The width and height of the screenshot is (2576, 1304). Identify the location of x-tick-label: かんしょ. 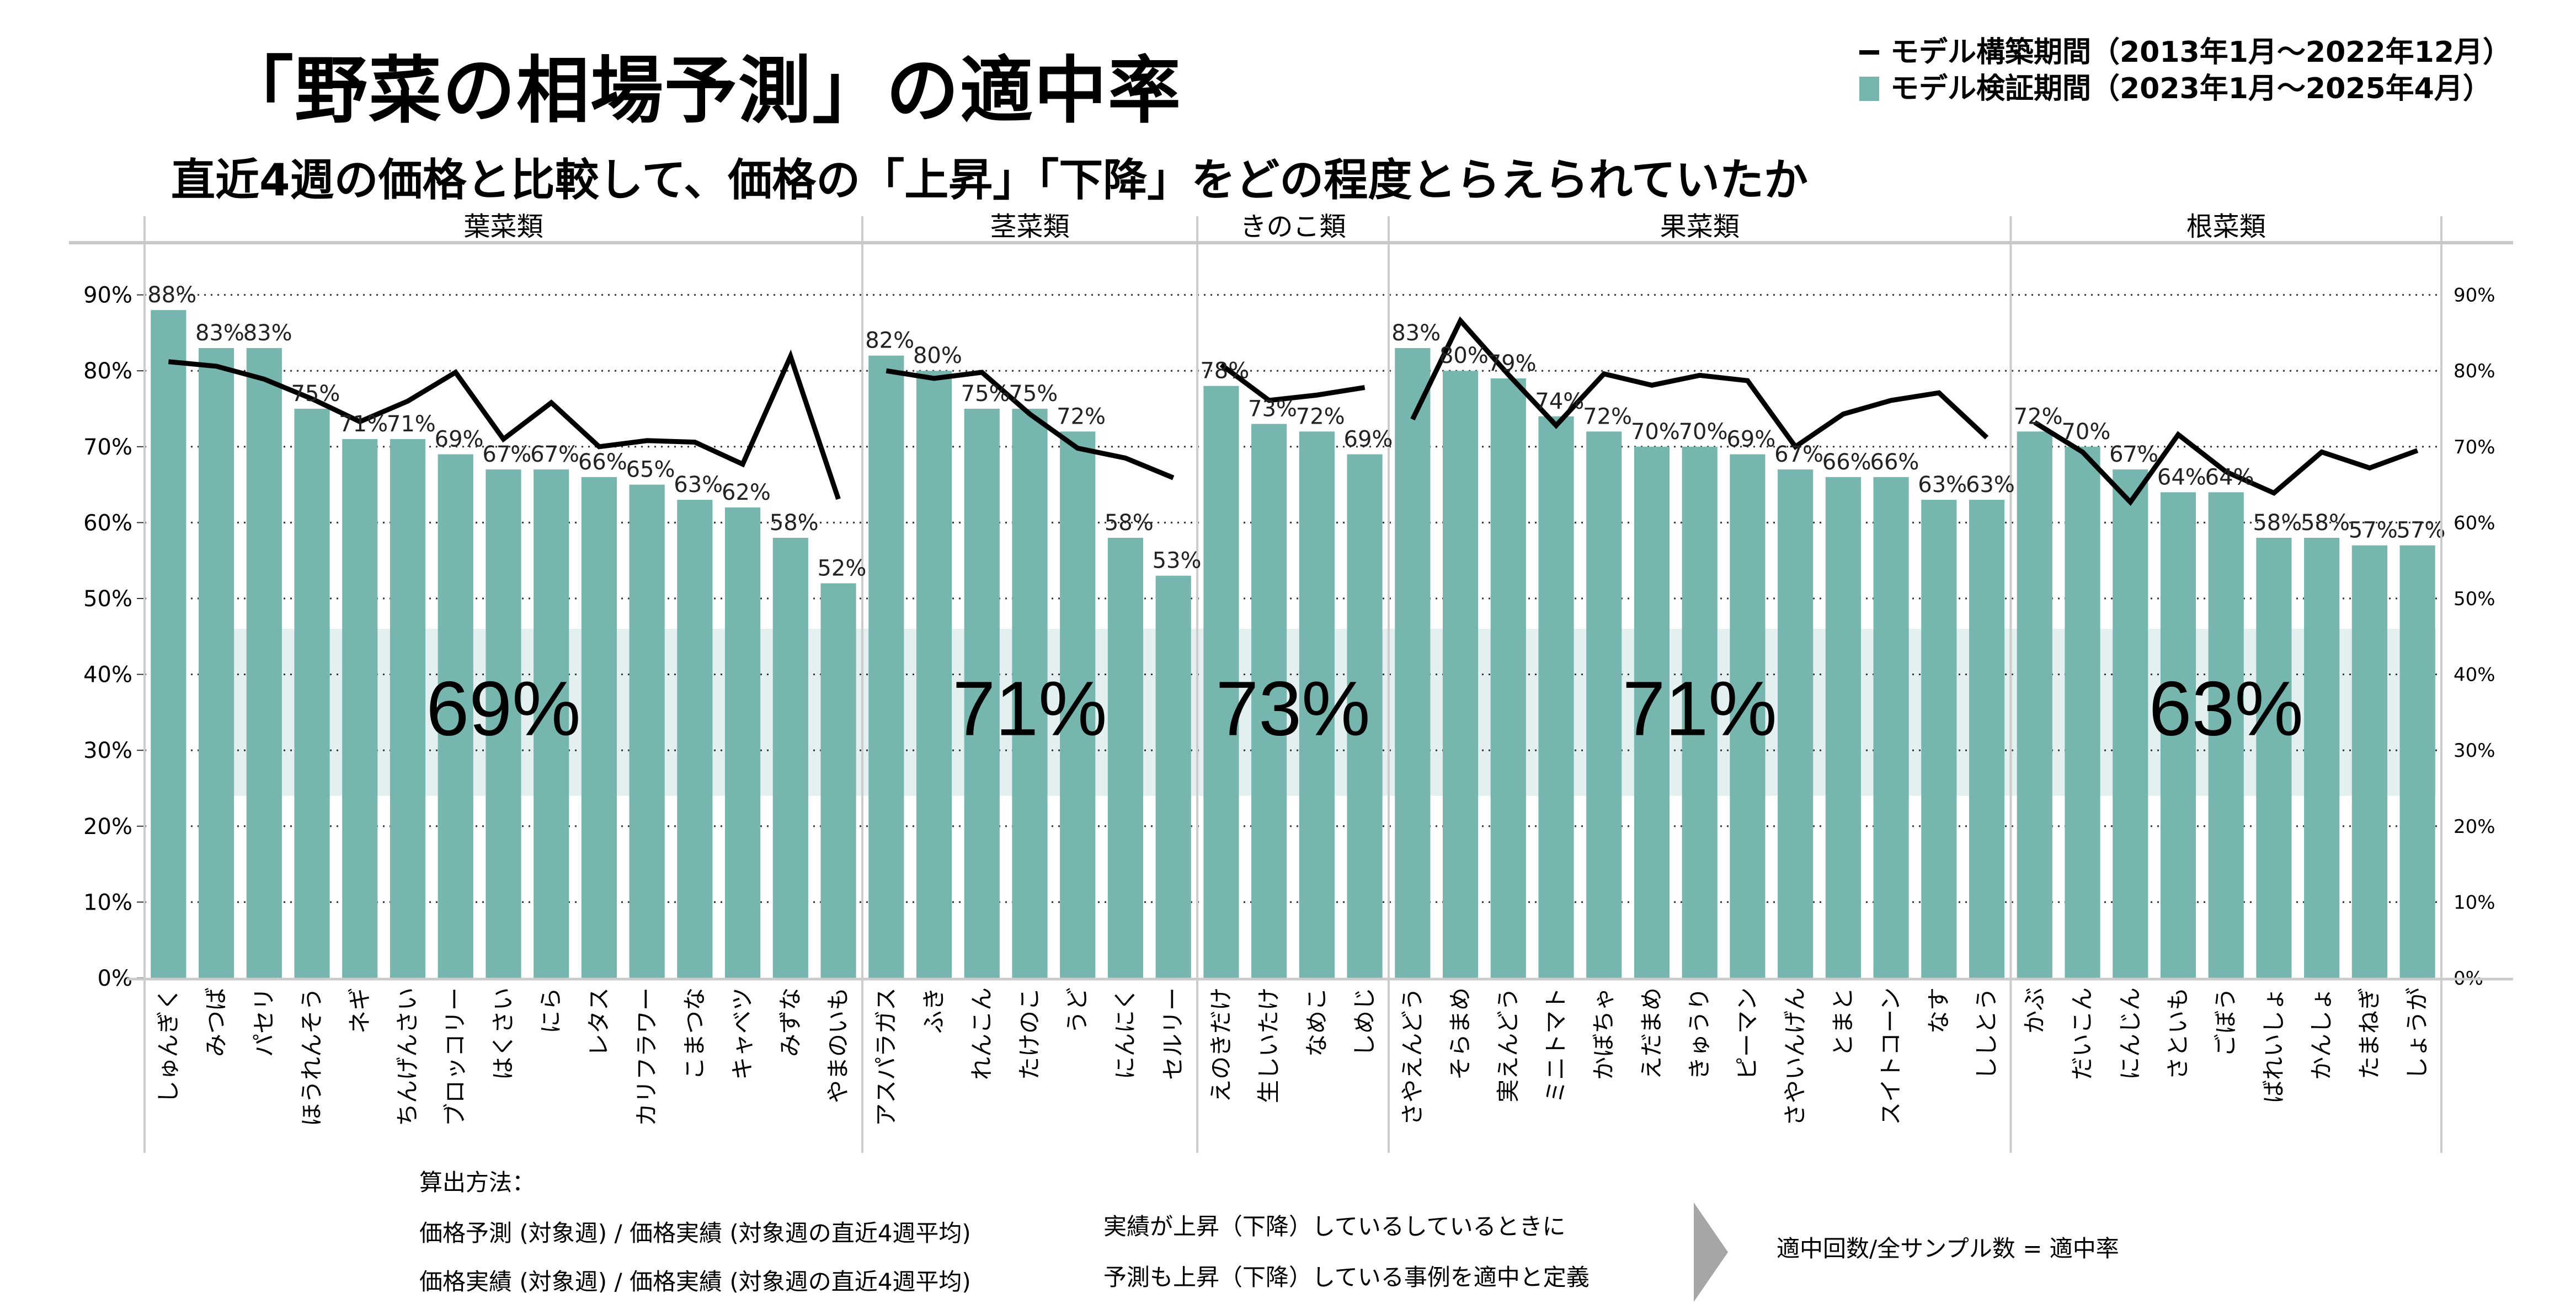
(2321, 1033).